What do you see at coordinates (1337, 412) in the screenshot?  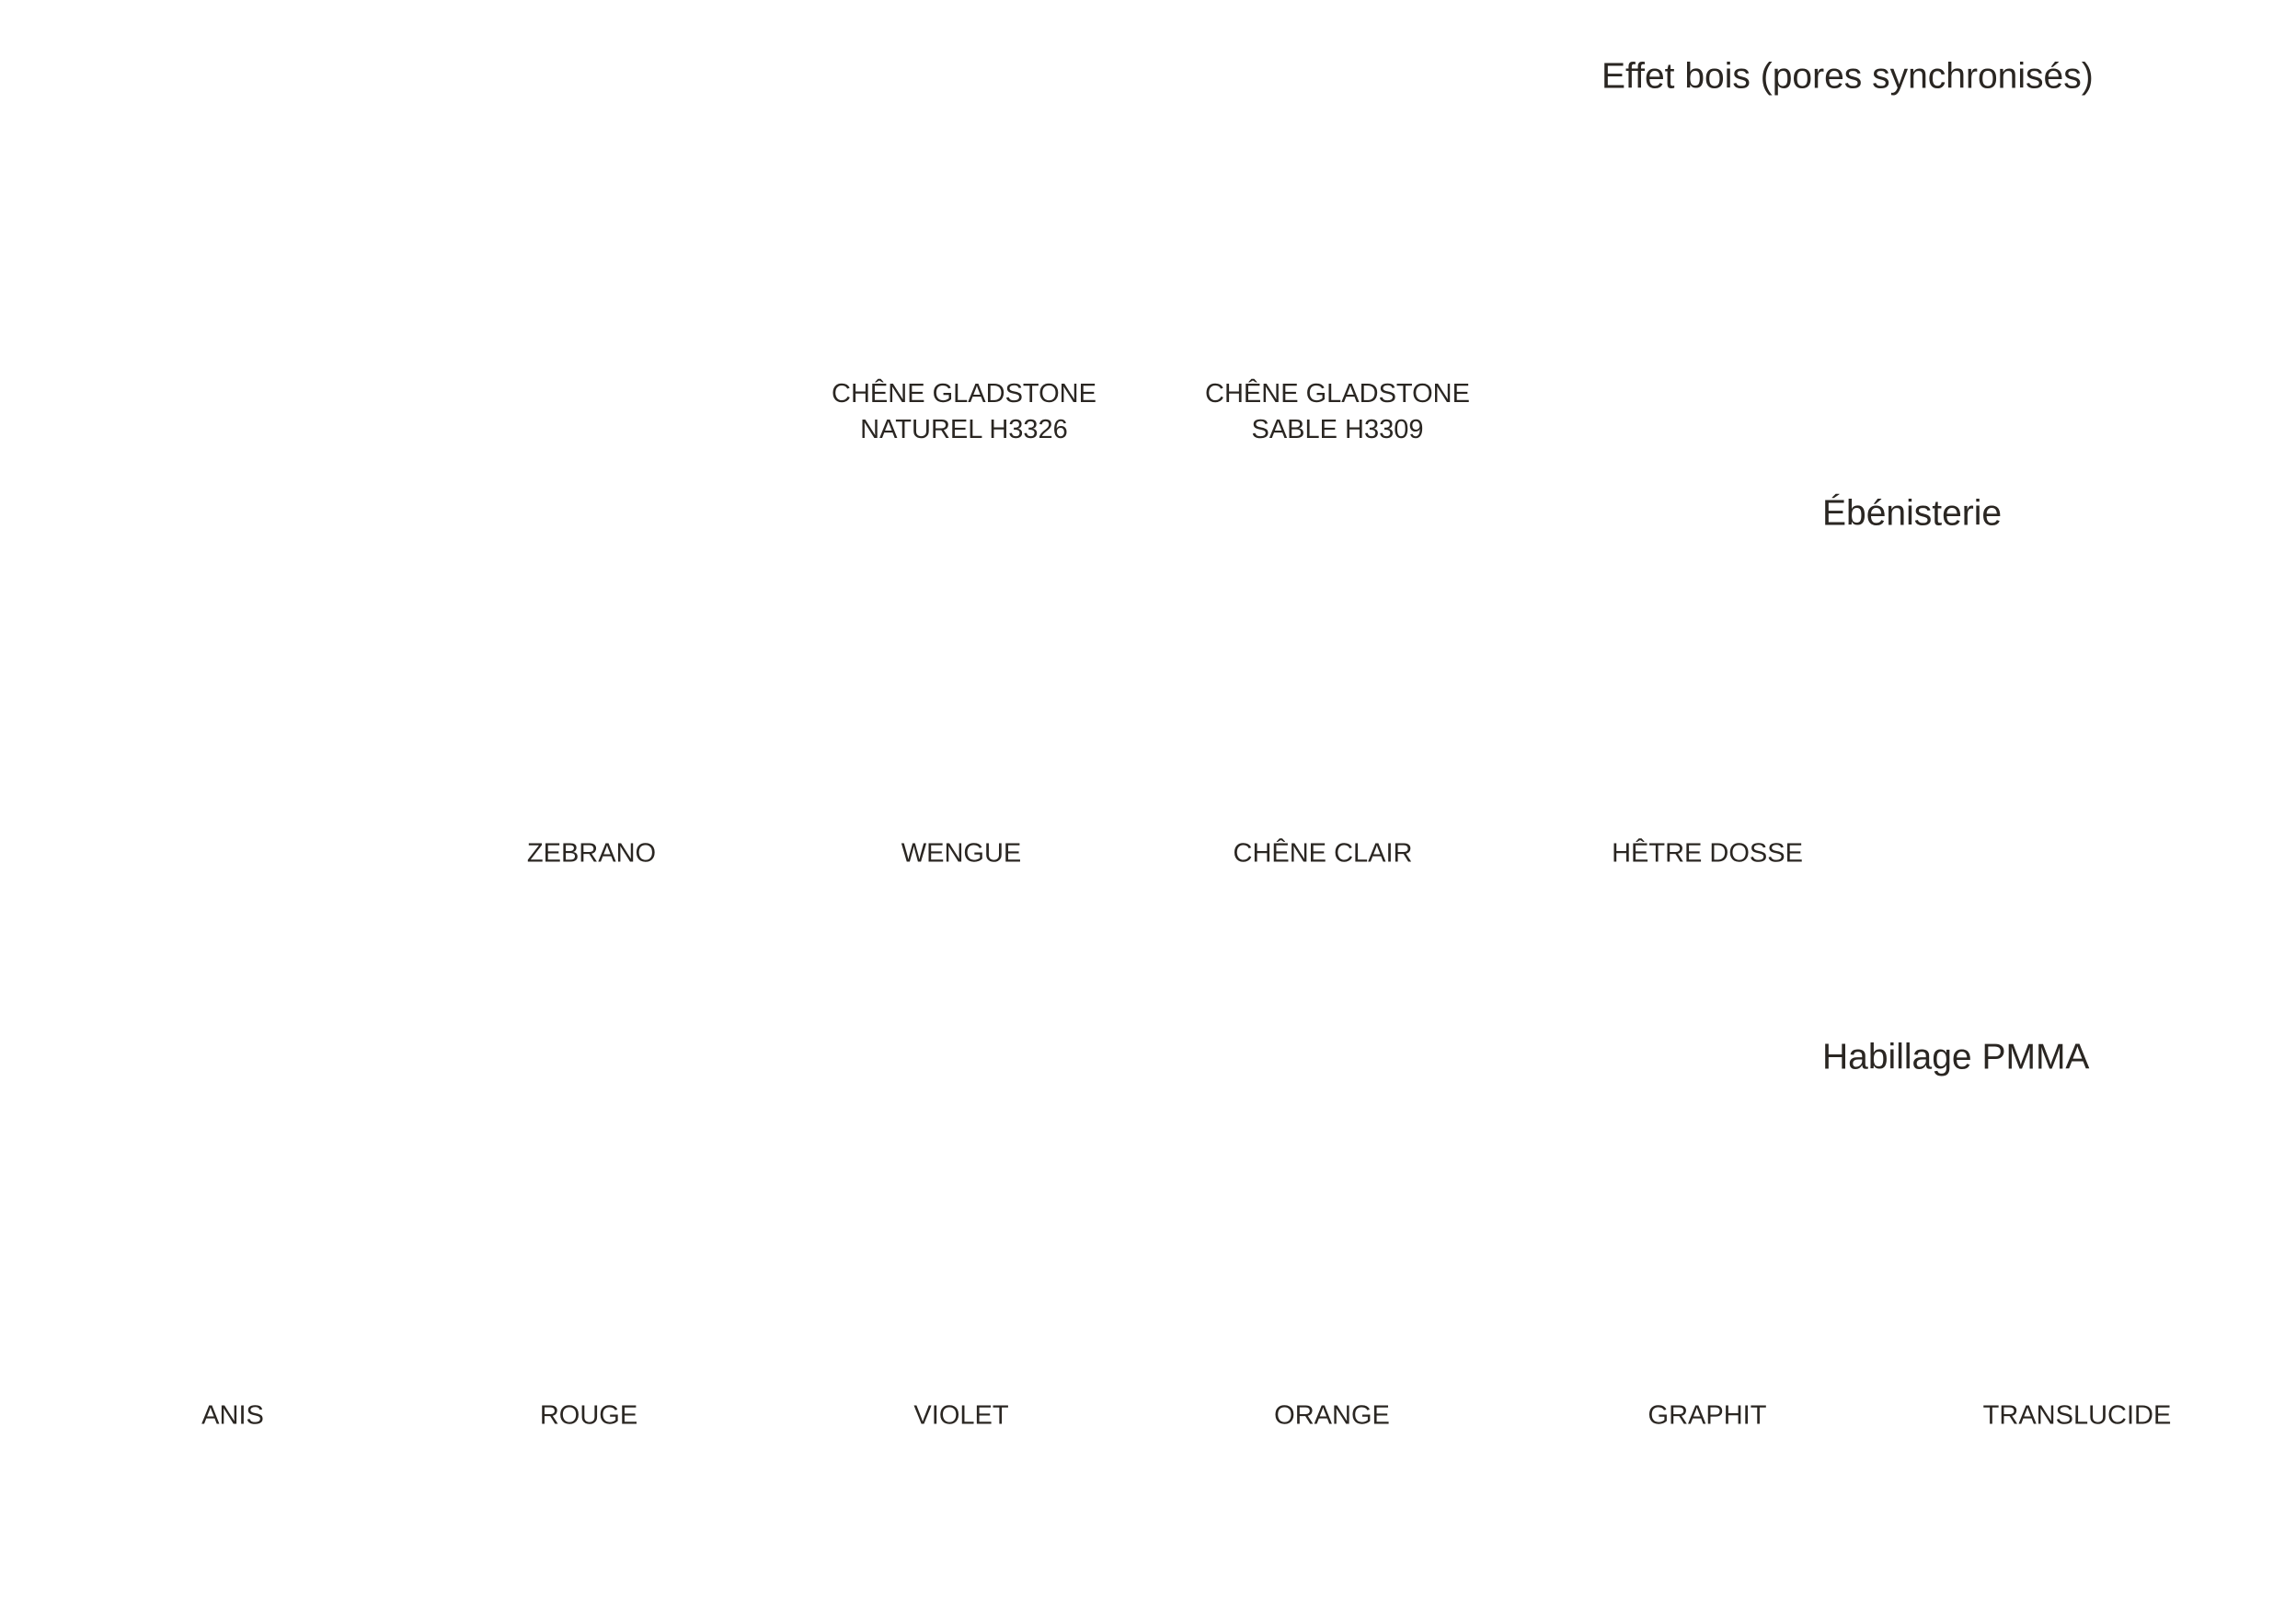 I see `finish-label: CHÊNE GLADSTONE SABLE H3309` at bounding box center [1337, 412].